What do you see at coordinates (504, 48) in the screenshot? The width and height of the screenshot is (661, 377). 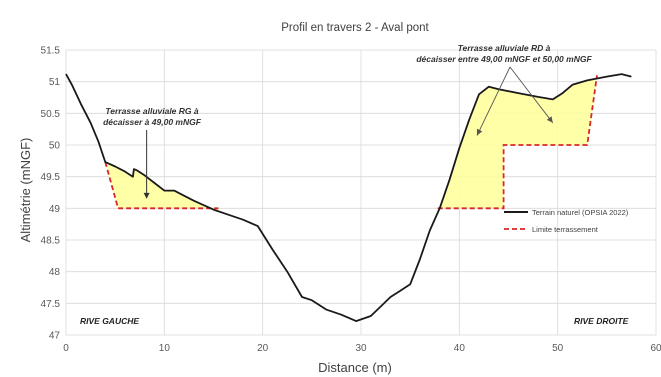 I see `annotation-rd-line1: Terrasse alluviale RD à` at bounding box center [504, 48].